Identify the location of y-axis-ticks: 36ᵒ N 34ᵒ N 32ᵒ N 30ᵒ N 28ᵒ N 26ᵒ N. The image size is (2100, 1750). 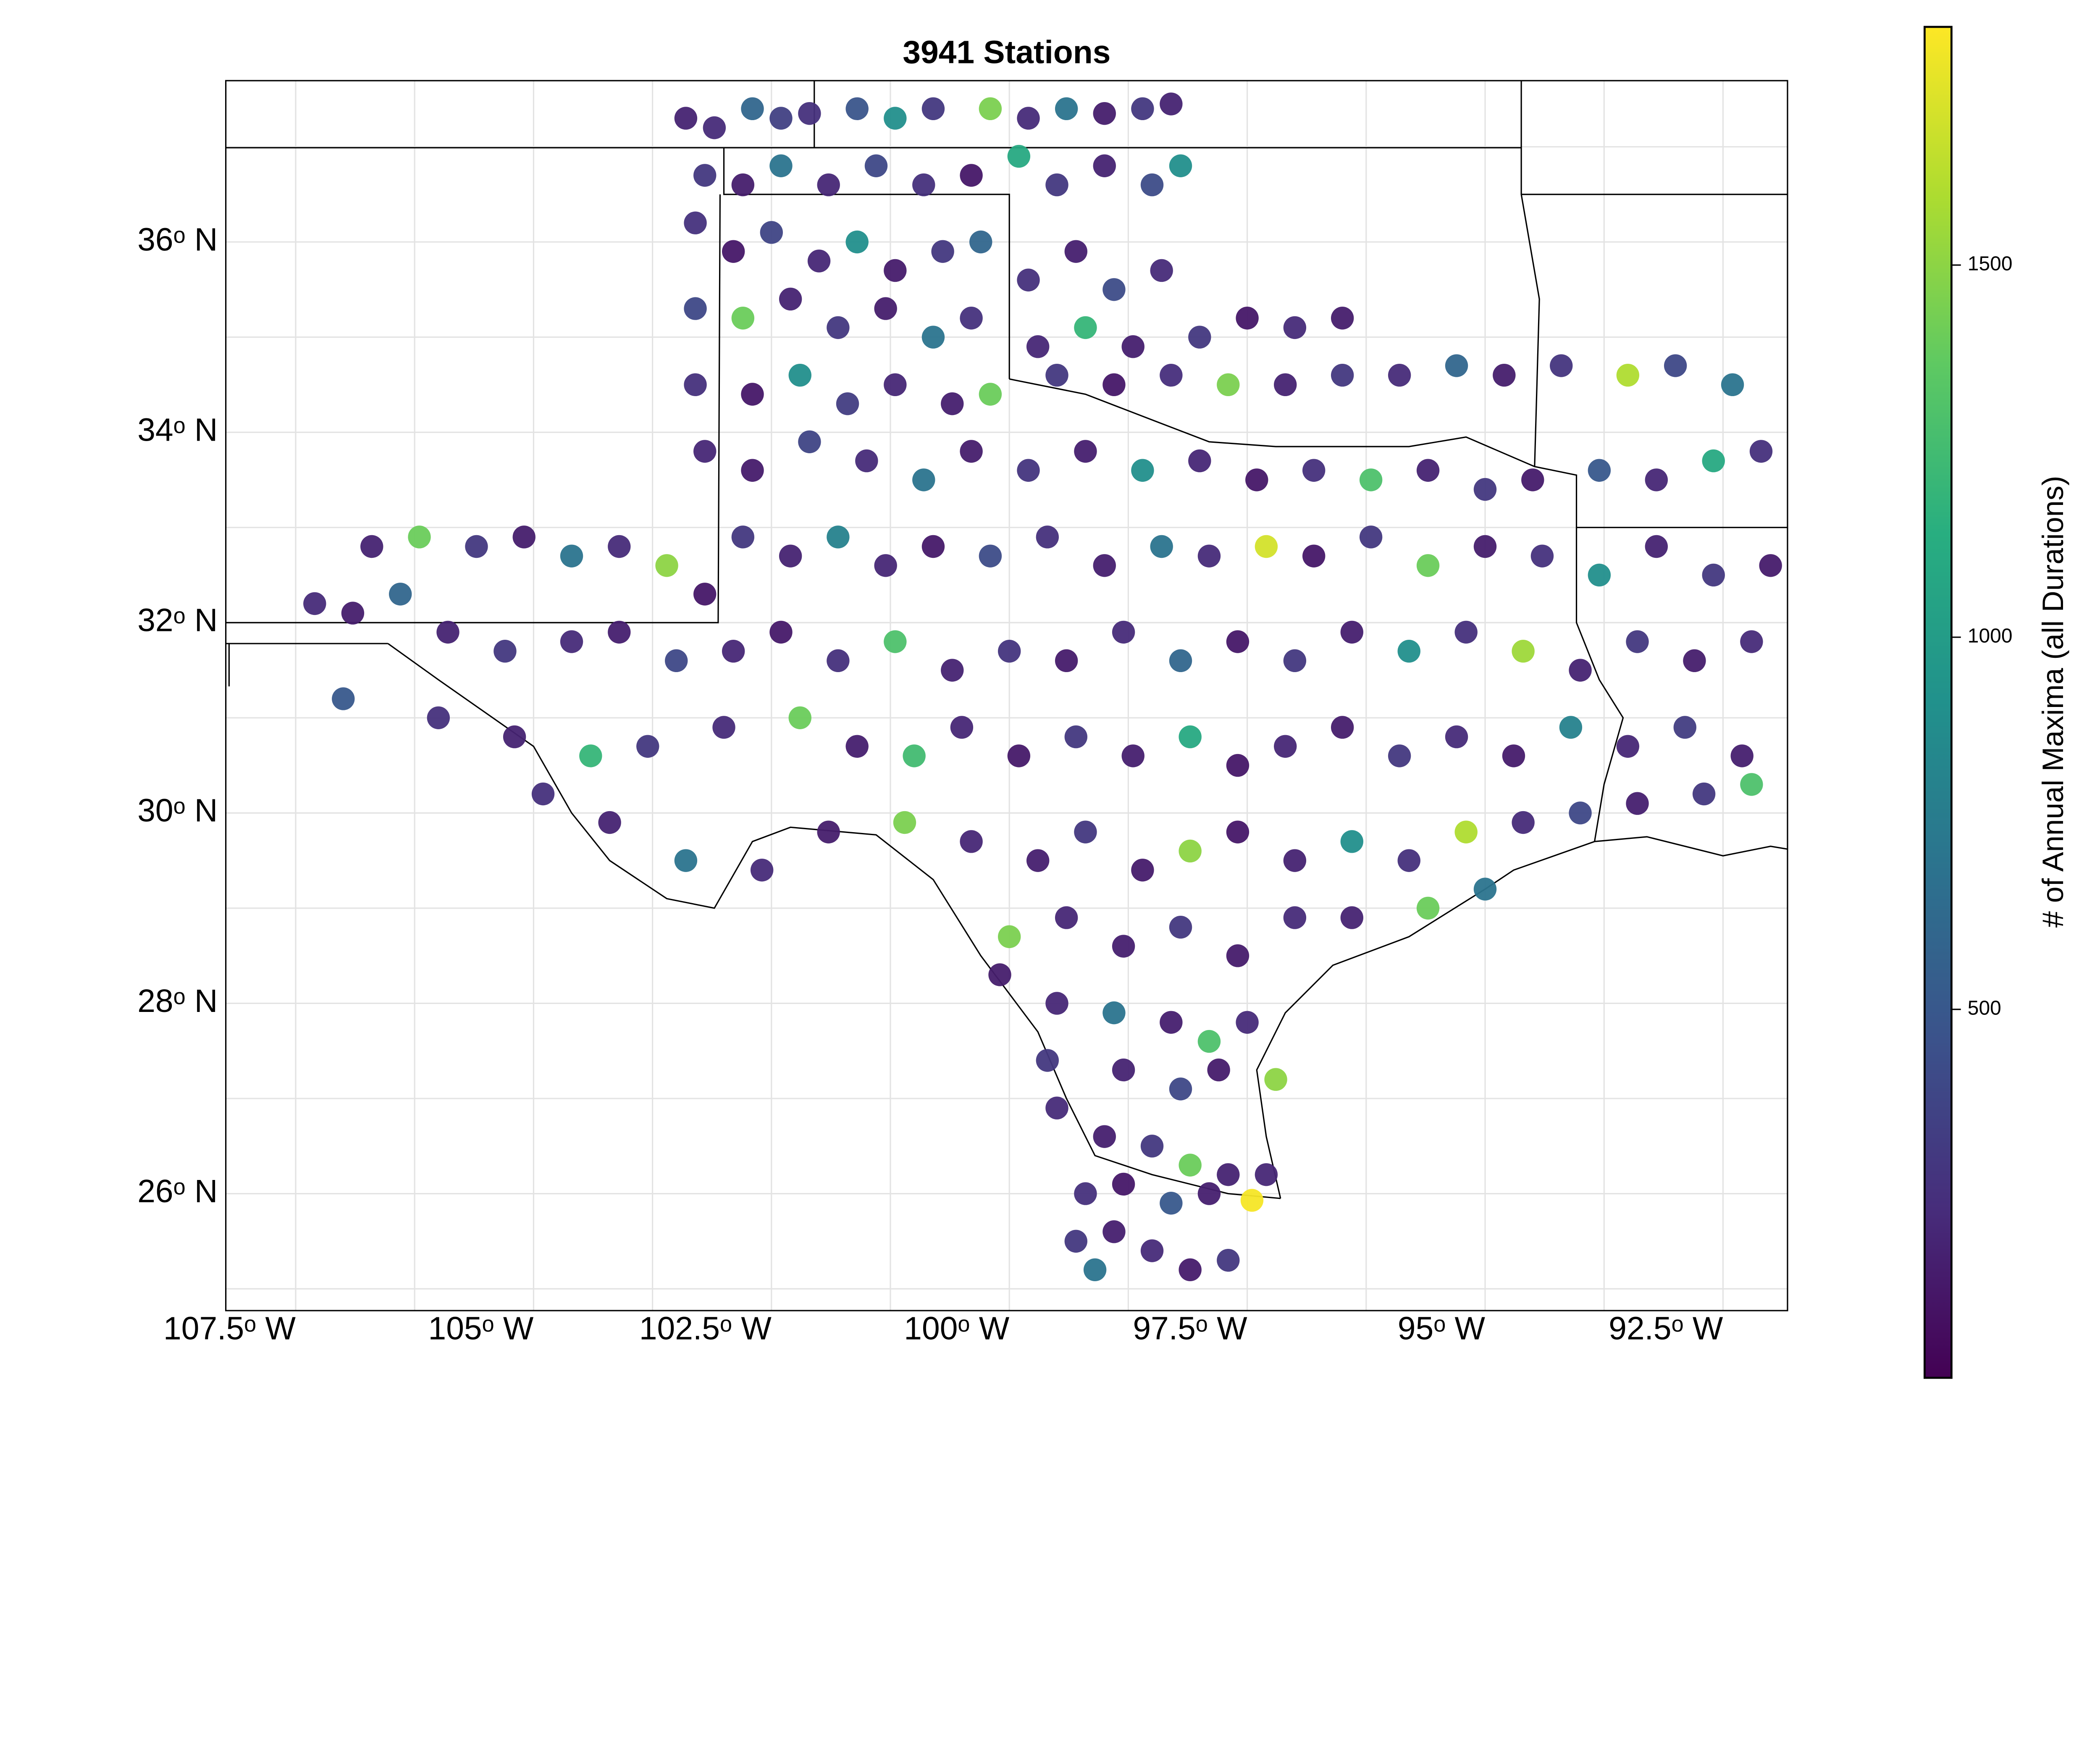
(177, 715).